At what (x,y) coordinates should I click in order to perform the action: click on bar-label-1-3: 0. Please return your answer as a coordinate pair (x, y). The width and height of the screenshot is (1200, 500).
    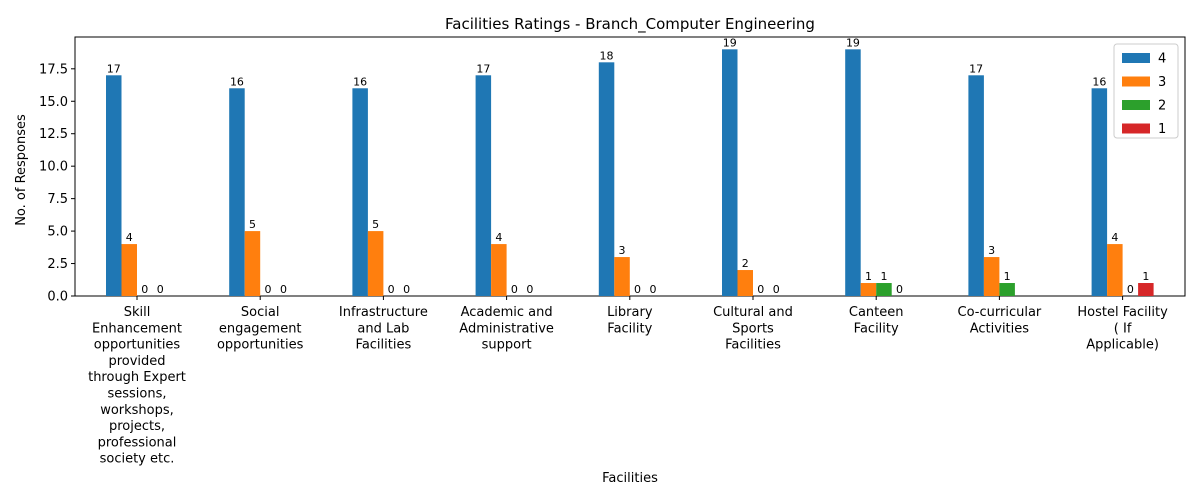
    Looking at the image, I should click on (529, 289).